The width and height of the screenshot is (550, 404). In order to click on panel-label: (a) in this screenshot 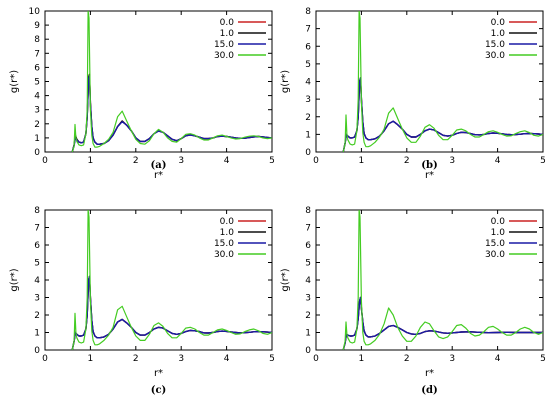, I will do `click(159, 165)`.